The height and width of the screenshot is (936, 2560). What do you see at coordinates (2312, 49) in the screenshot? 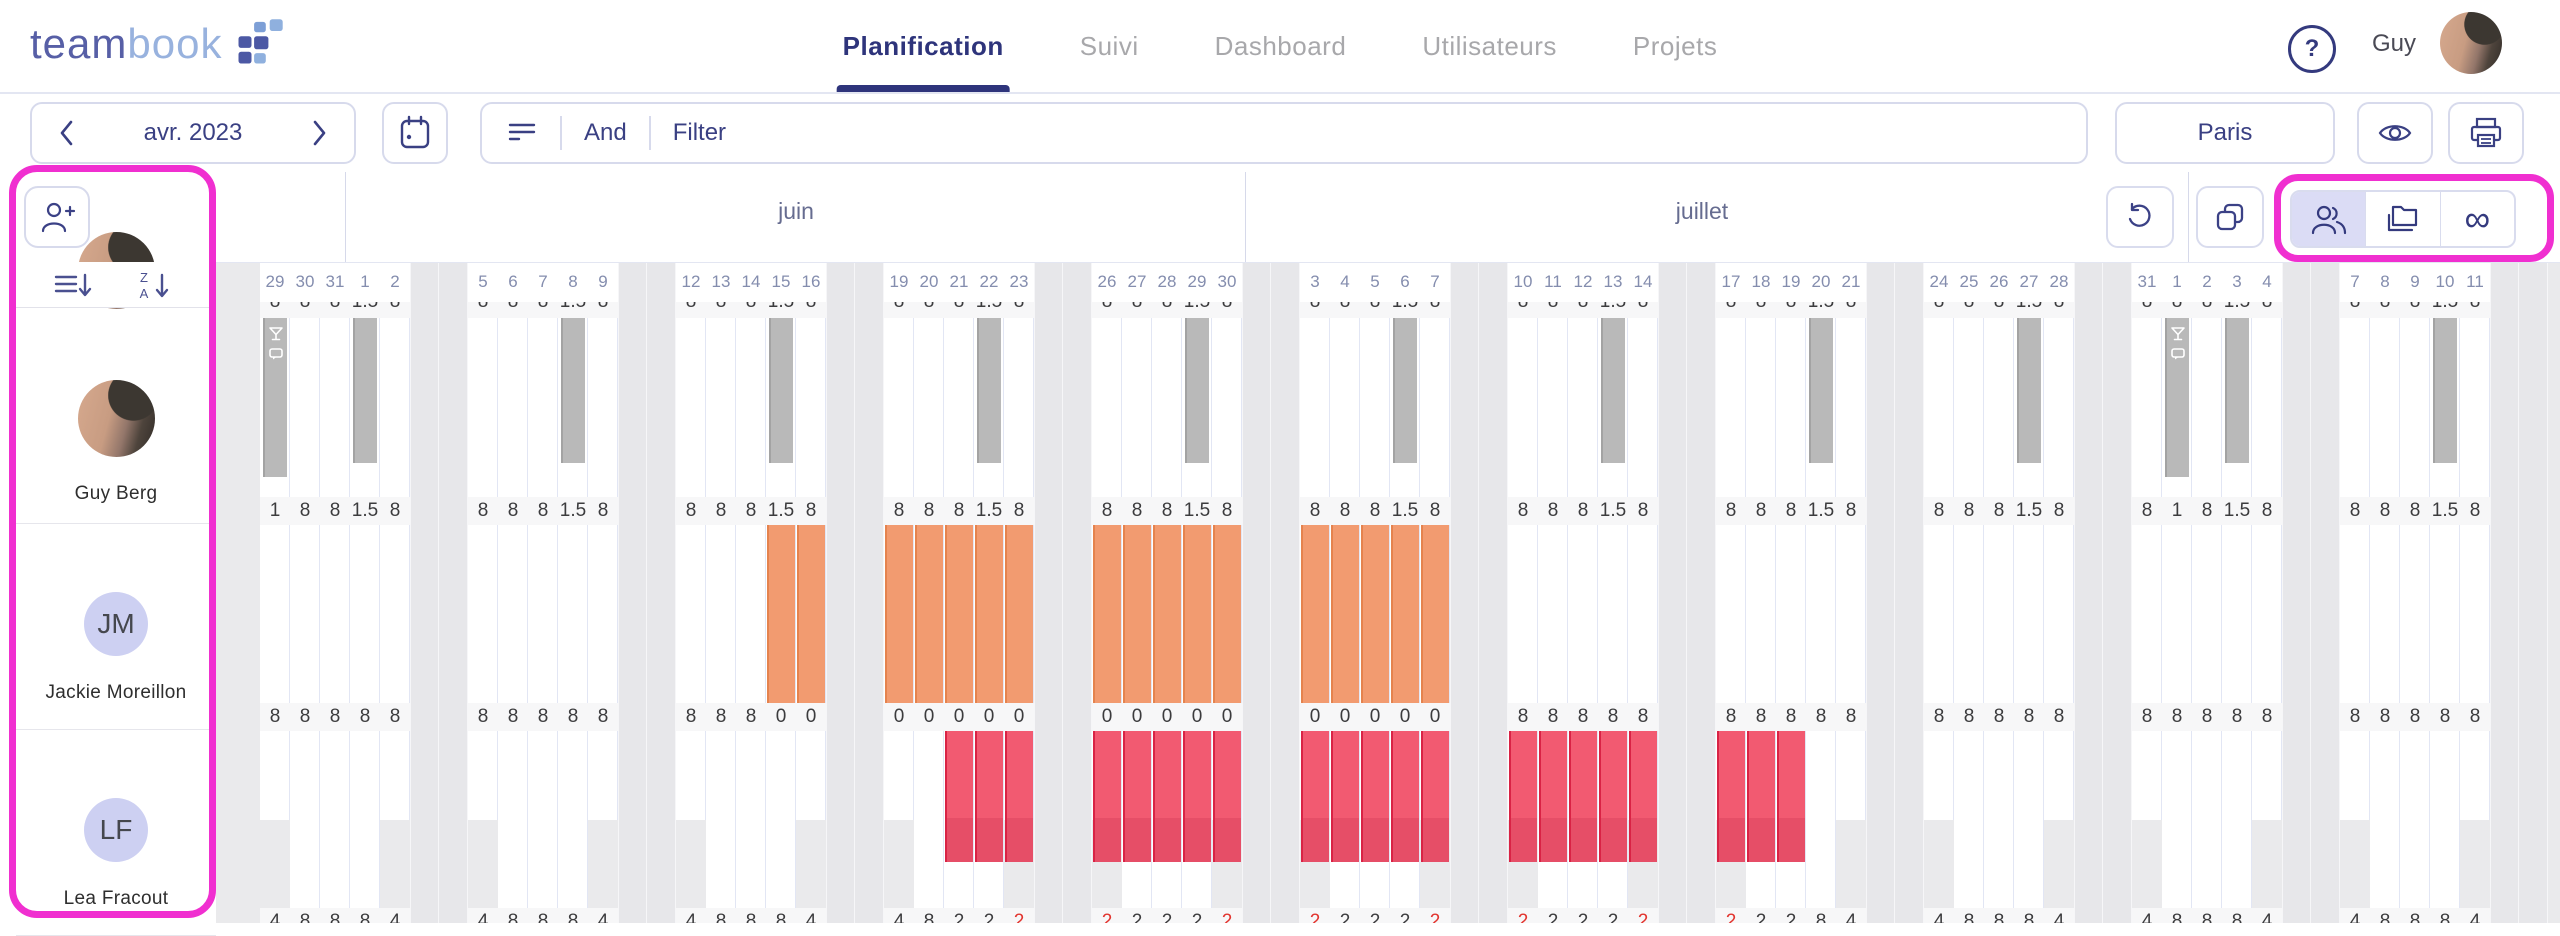
I see `help-button: ?` at bounding box center [2312, 49].